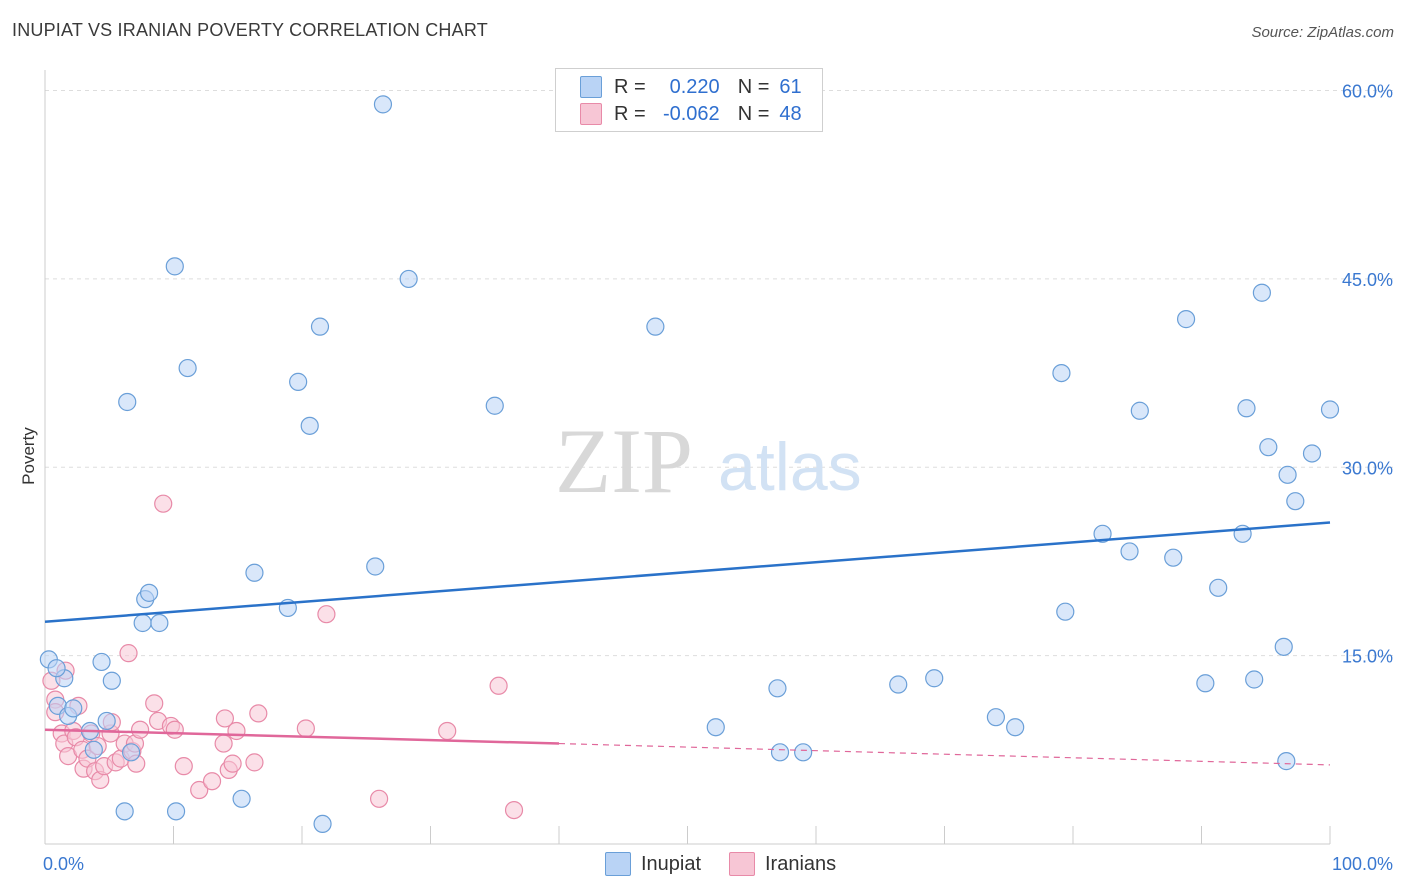  What do you see at coordinates (1367, 657) in the screenshot?
I see `y-tick-label: 15.0%` at bounding box center [1367, 657].